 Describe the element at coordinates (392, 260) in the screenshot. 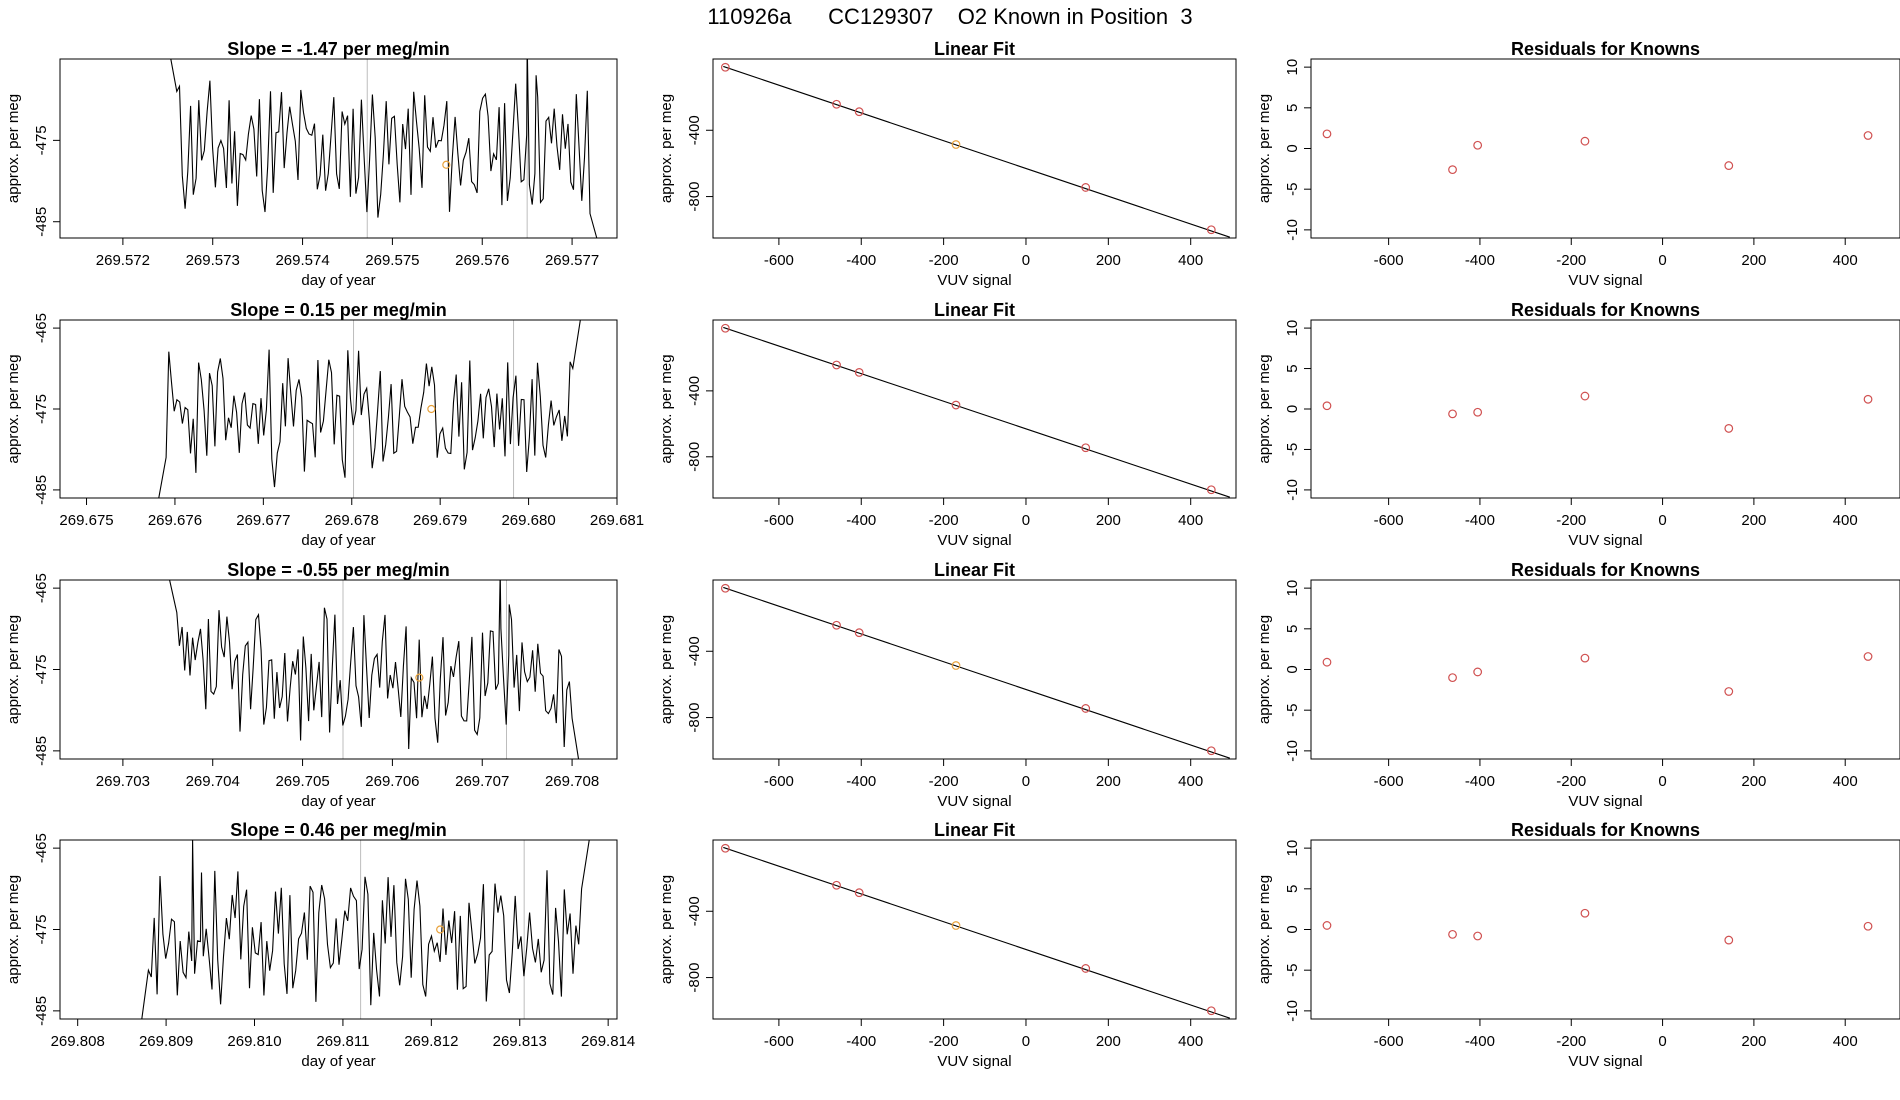

I see `x-tick-label: 269.575` at that location.